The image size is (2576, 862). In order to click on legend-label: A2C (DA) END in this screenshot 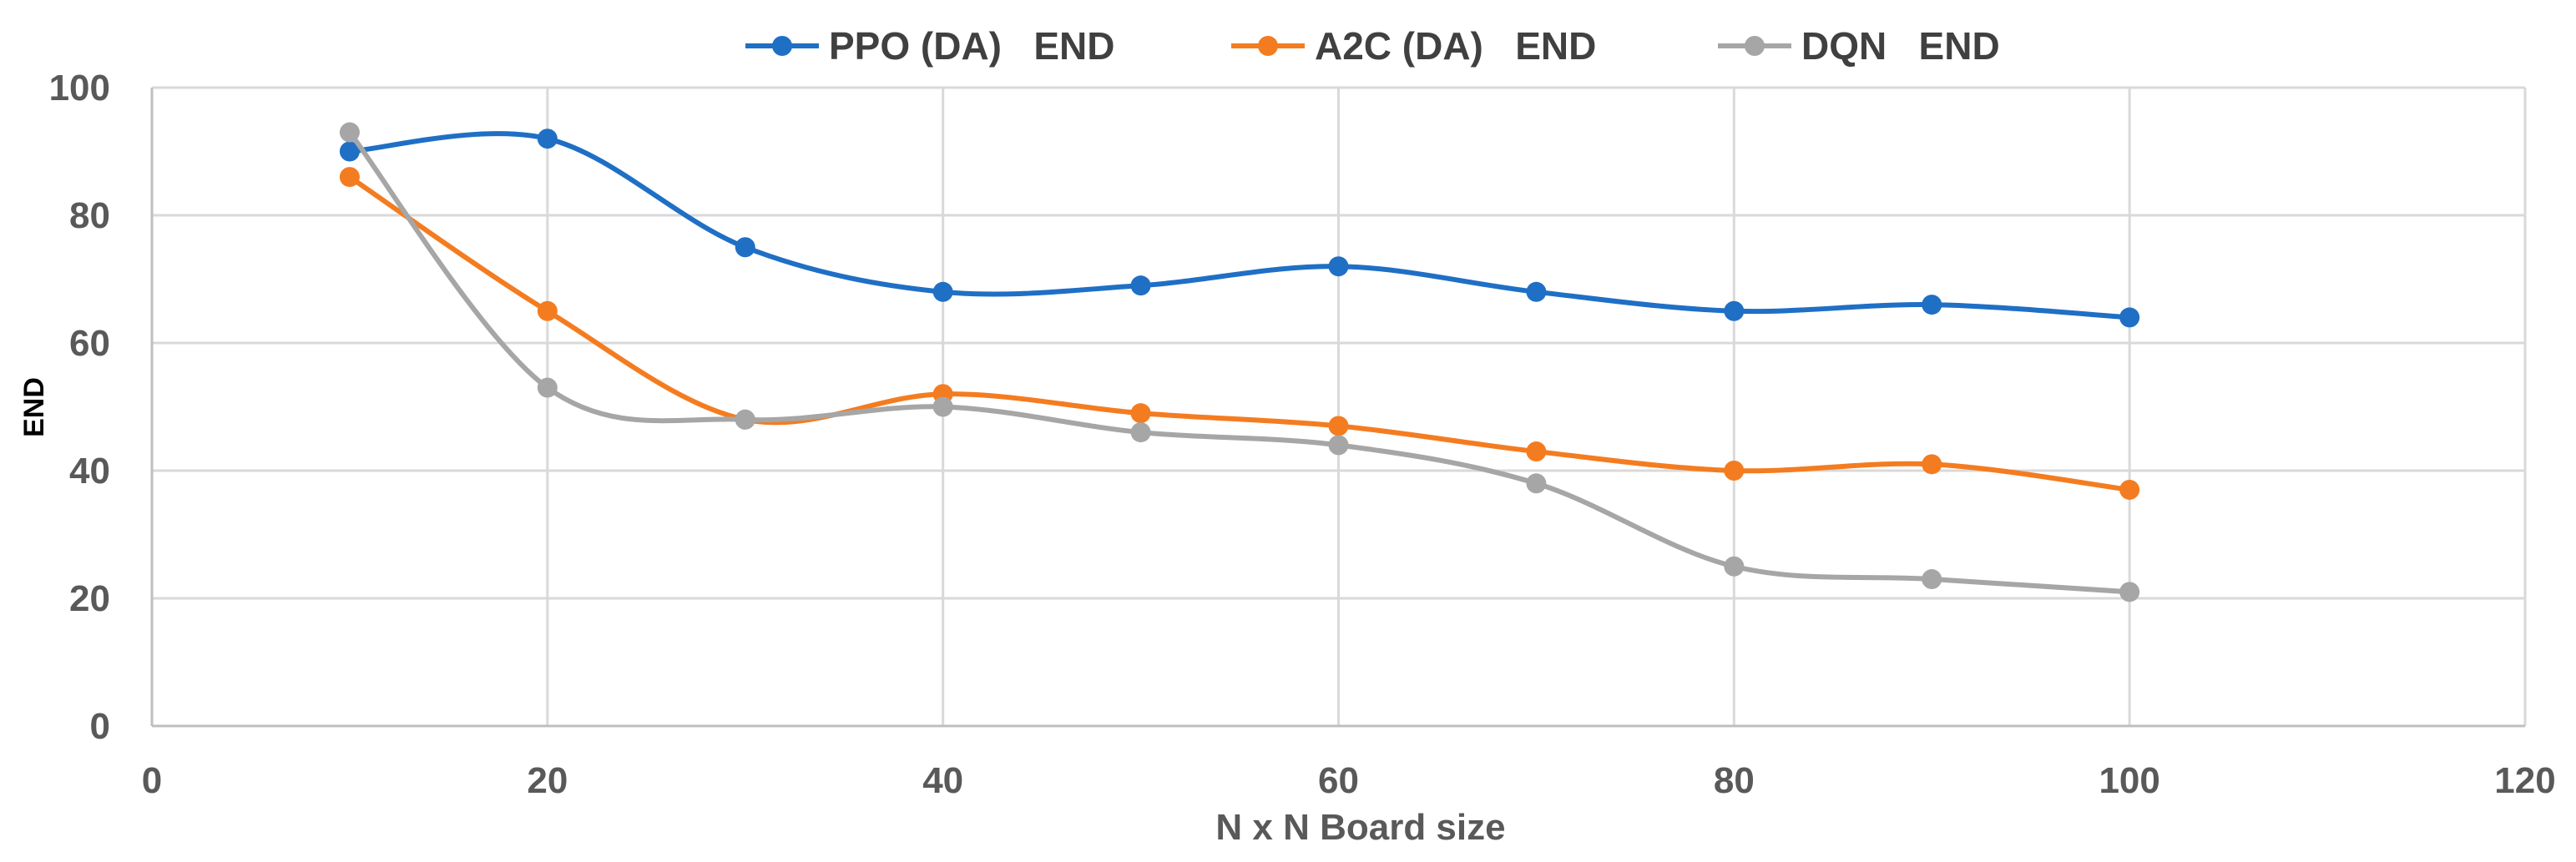, I will do `click(1455, 46)`.